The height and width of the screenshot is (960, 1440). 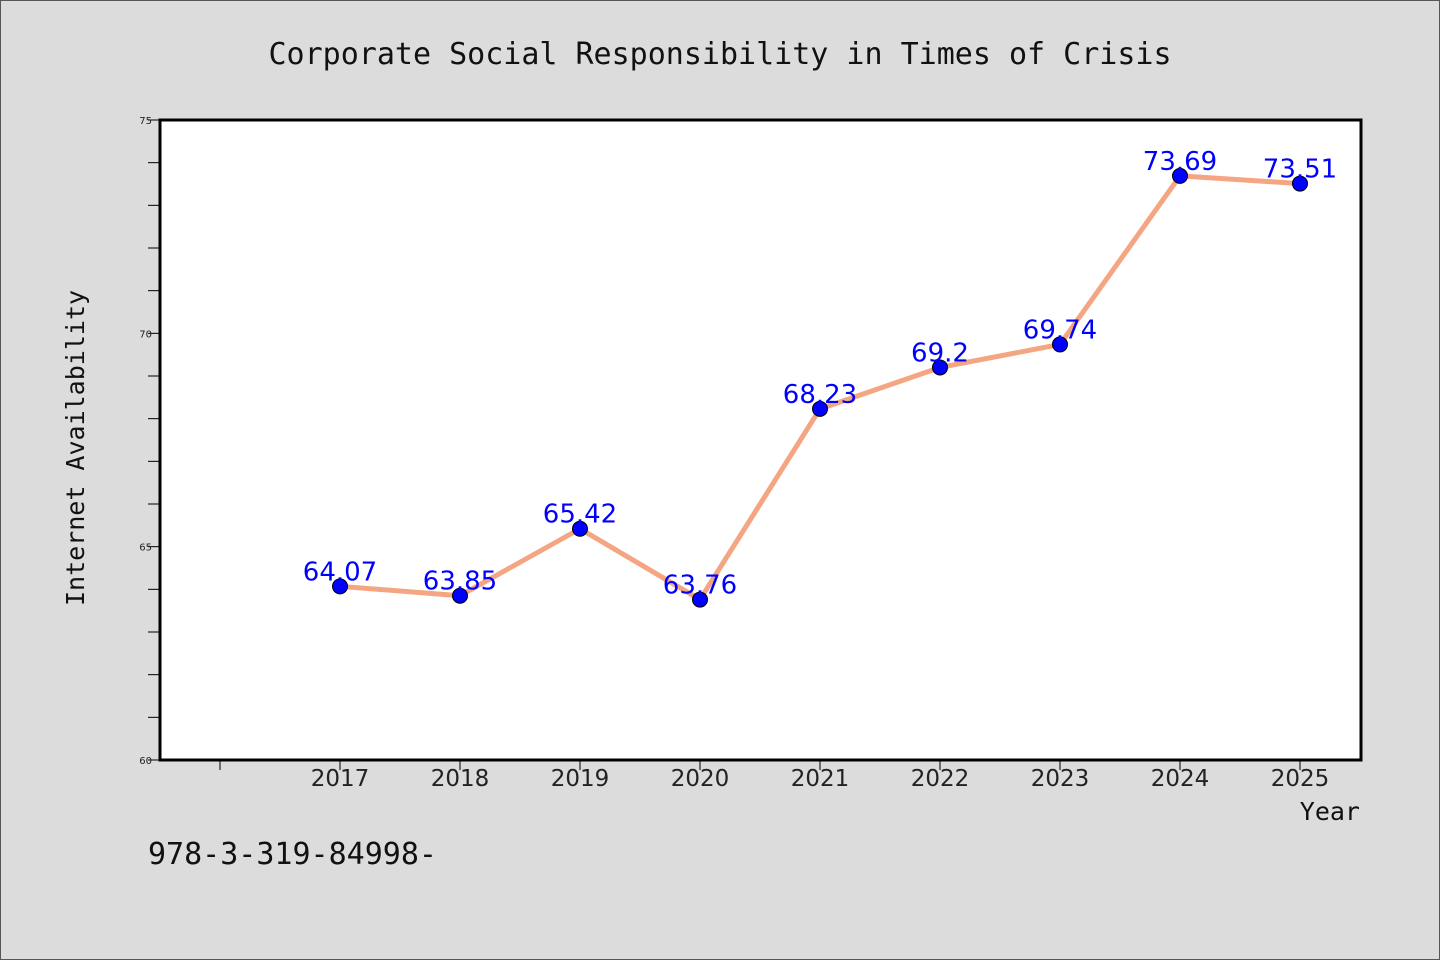 I want to click on x-tick-label: 2024, so click(x=1180, y=779).